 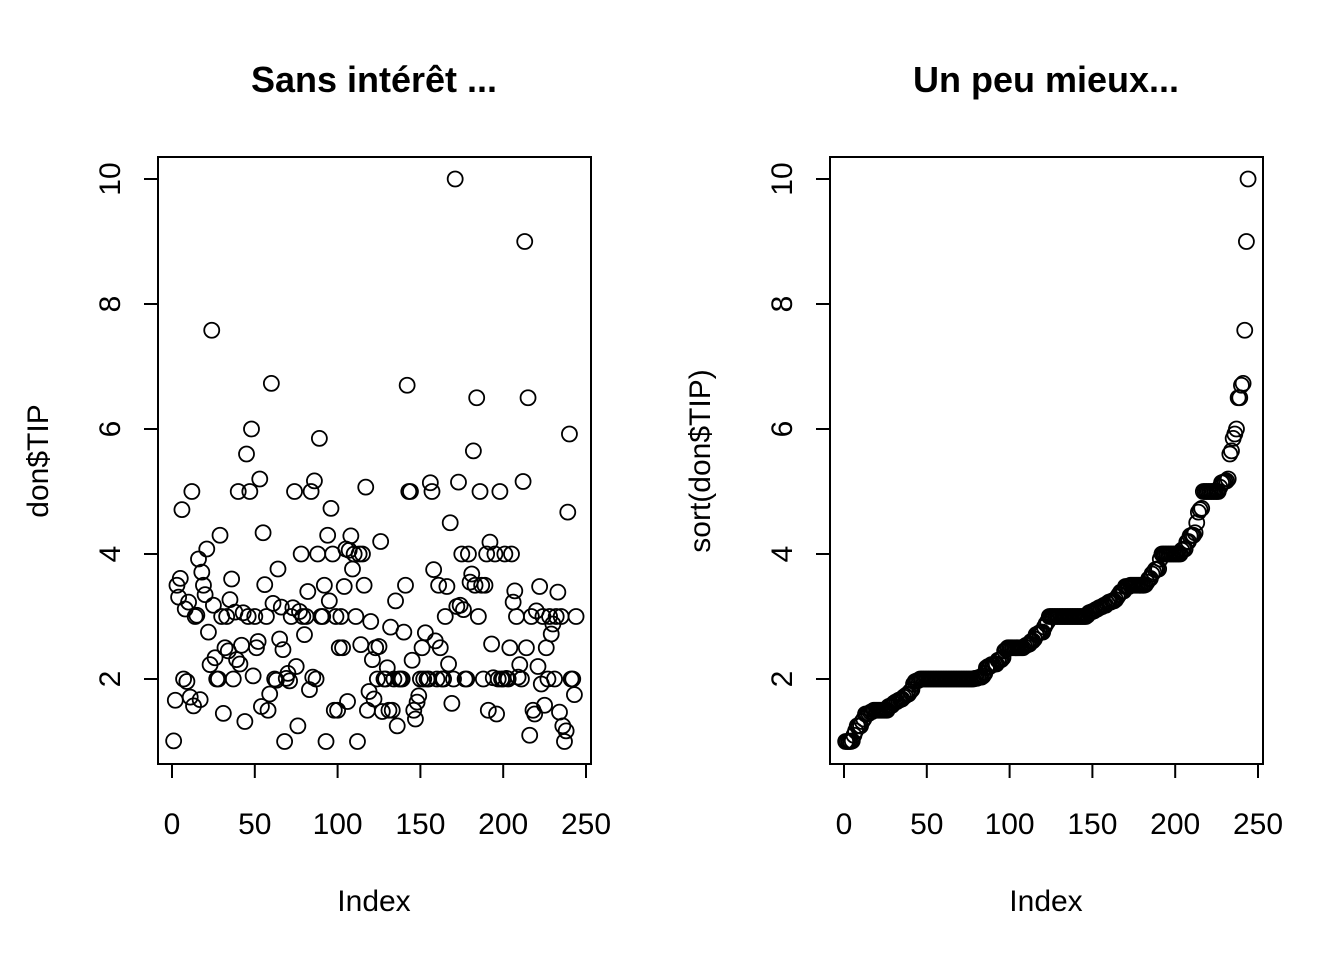 What do you see at coordinates (1045, 901) in the screenshot?
I see `panel-right-xlabel: Index` at bounding box center [1045, 901].